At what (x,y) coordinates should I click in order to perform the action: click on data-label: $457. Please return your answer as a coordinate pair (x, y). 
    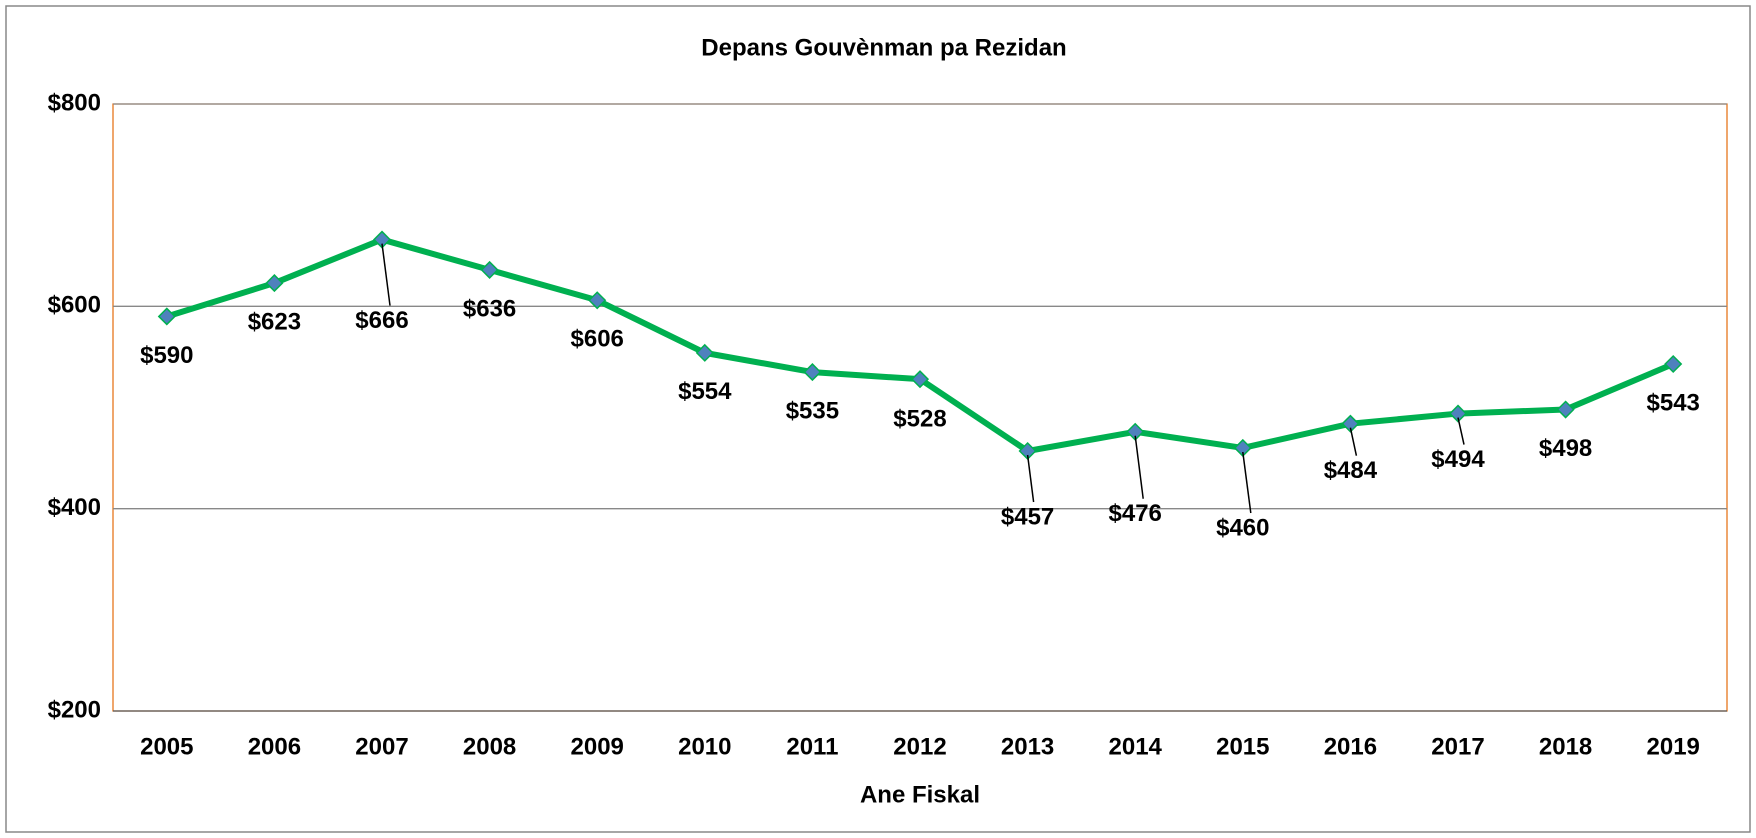
    Looking at the image, I should click on (1027, 516).